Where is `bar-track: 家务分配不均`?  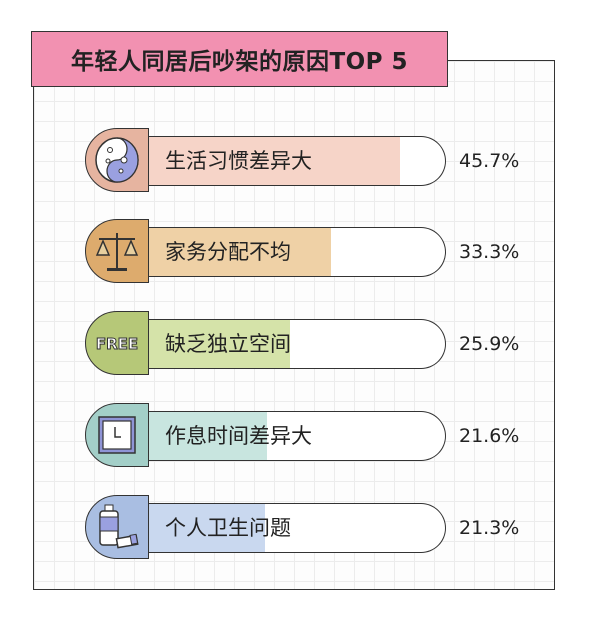 bar-track: 家务分配不均 is located at coordinates (296, 252).